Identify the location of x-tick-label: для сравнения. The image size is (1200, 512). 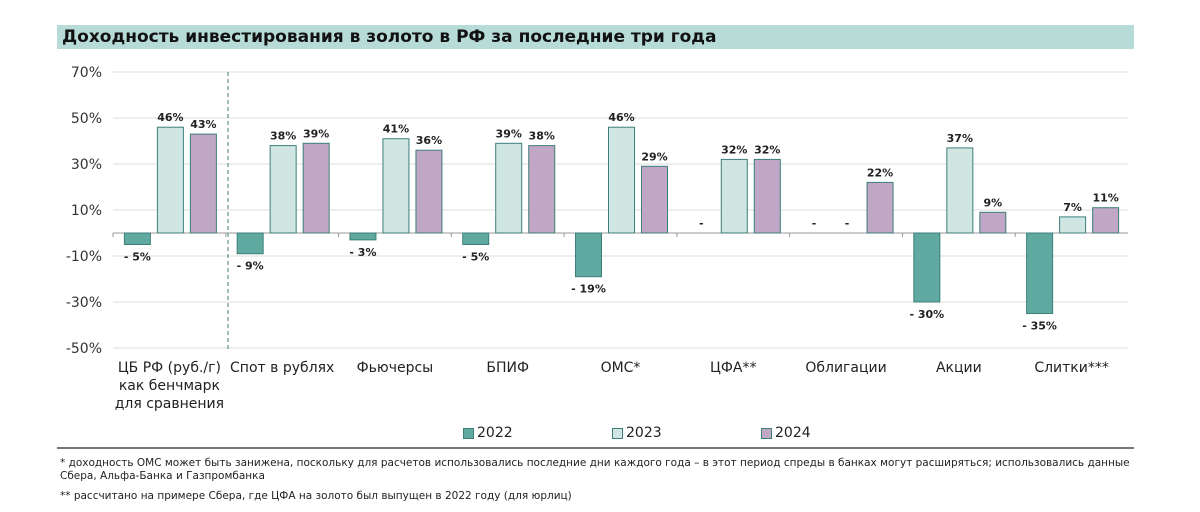
(169, 404).